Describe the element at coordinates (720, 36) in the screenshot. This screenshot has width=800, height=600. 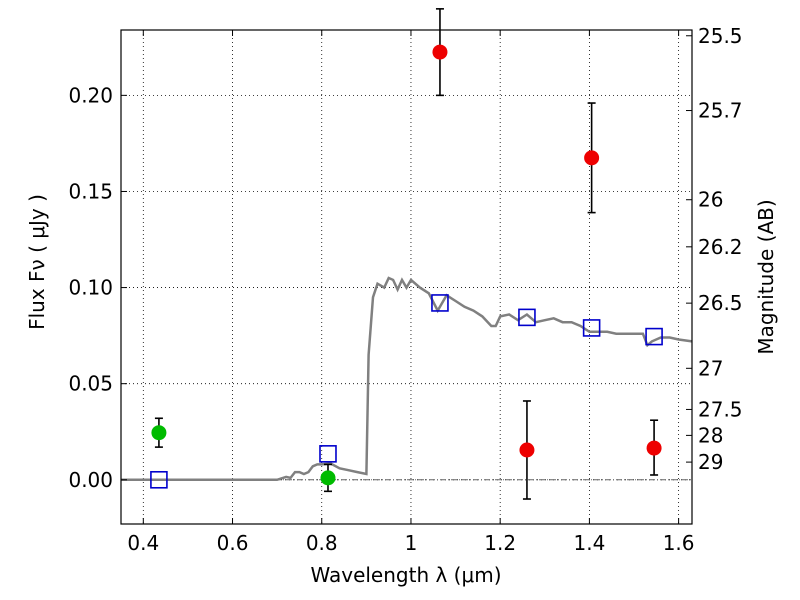
I see `right-tick-label: 25.5` at that location.